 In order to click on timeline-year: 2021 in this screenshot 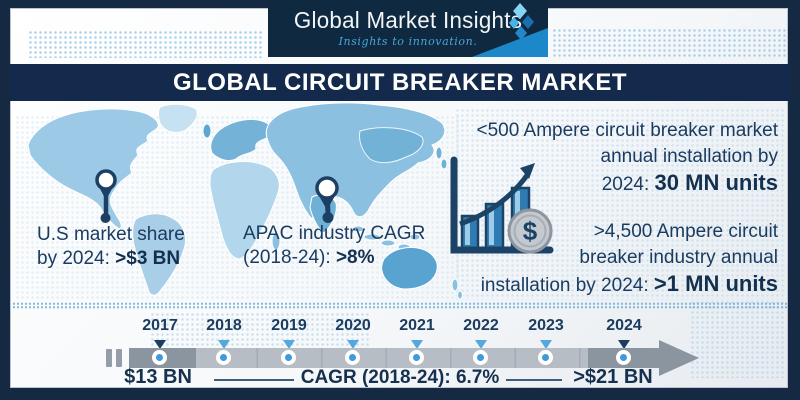, I will do `click(417, 325)`.